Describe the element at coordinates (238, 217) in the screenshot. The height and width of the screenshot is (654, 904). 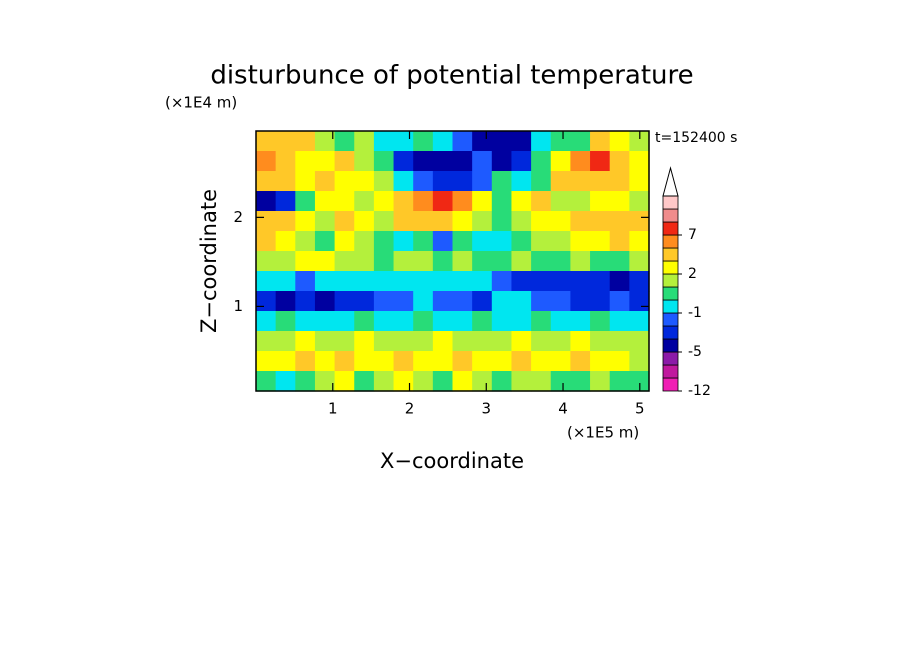
I see `y-tick-label: 2` at that location.